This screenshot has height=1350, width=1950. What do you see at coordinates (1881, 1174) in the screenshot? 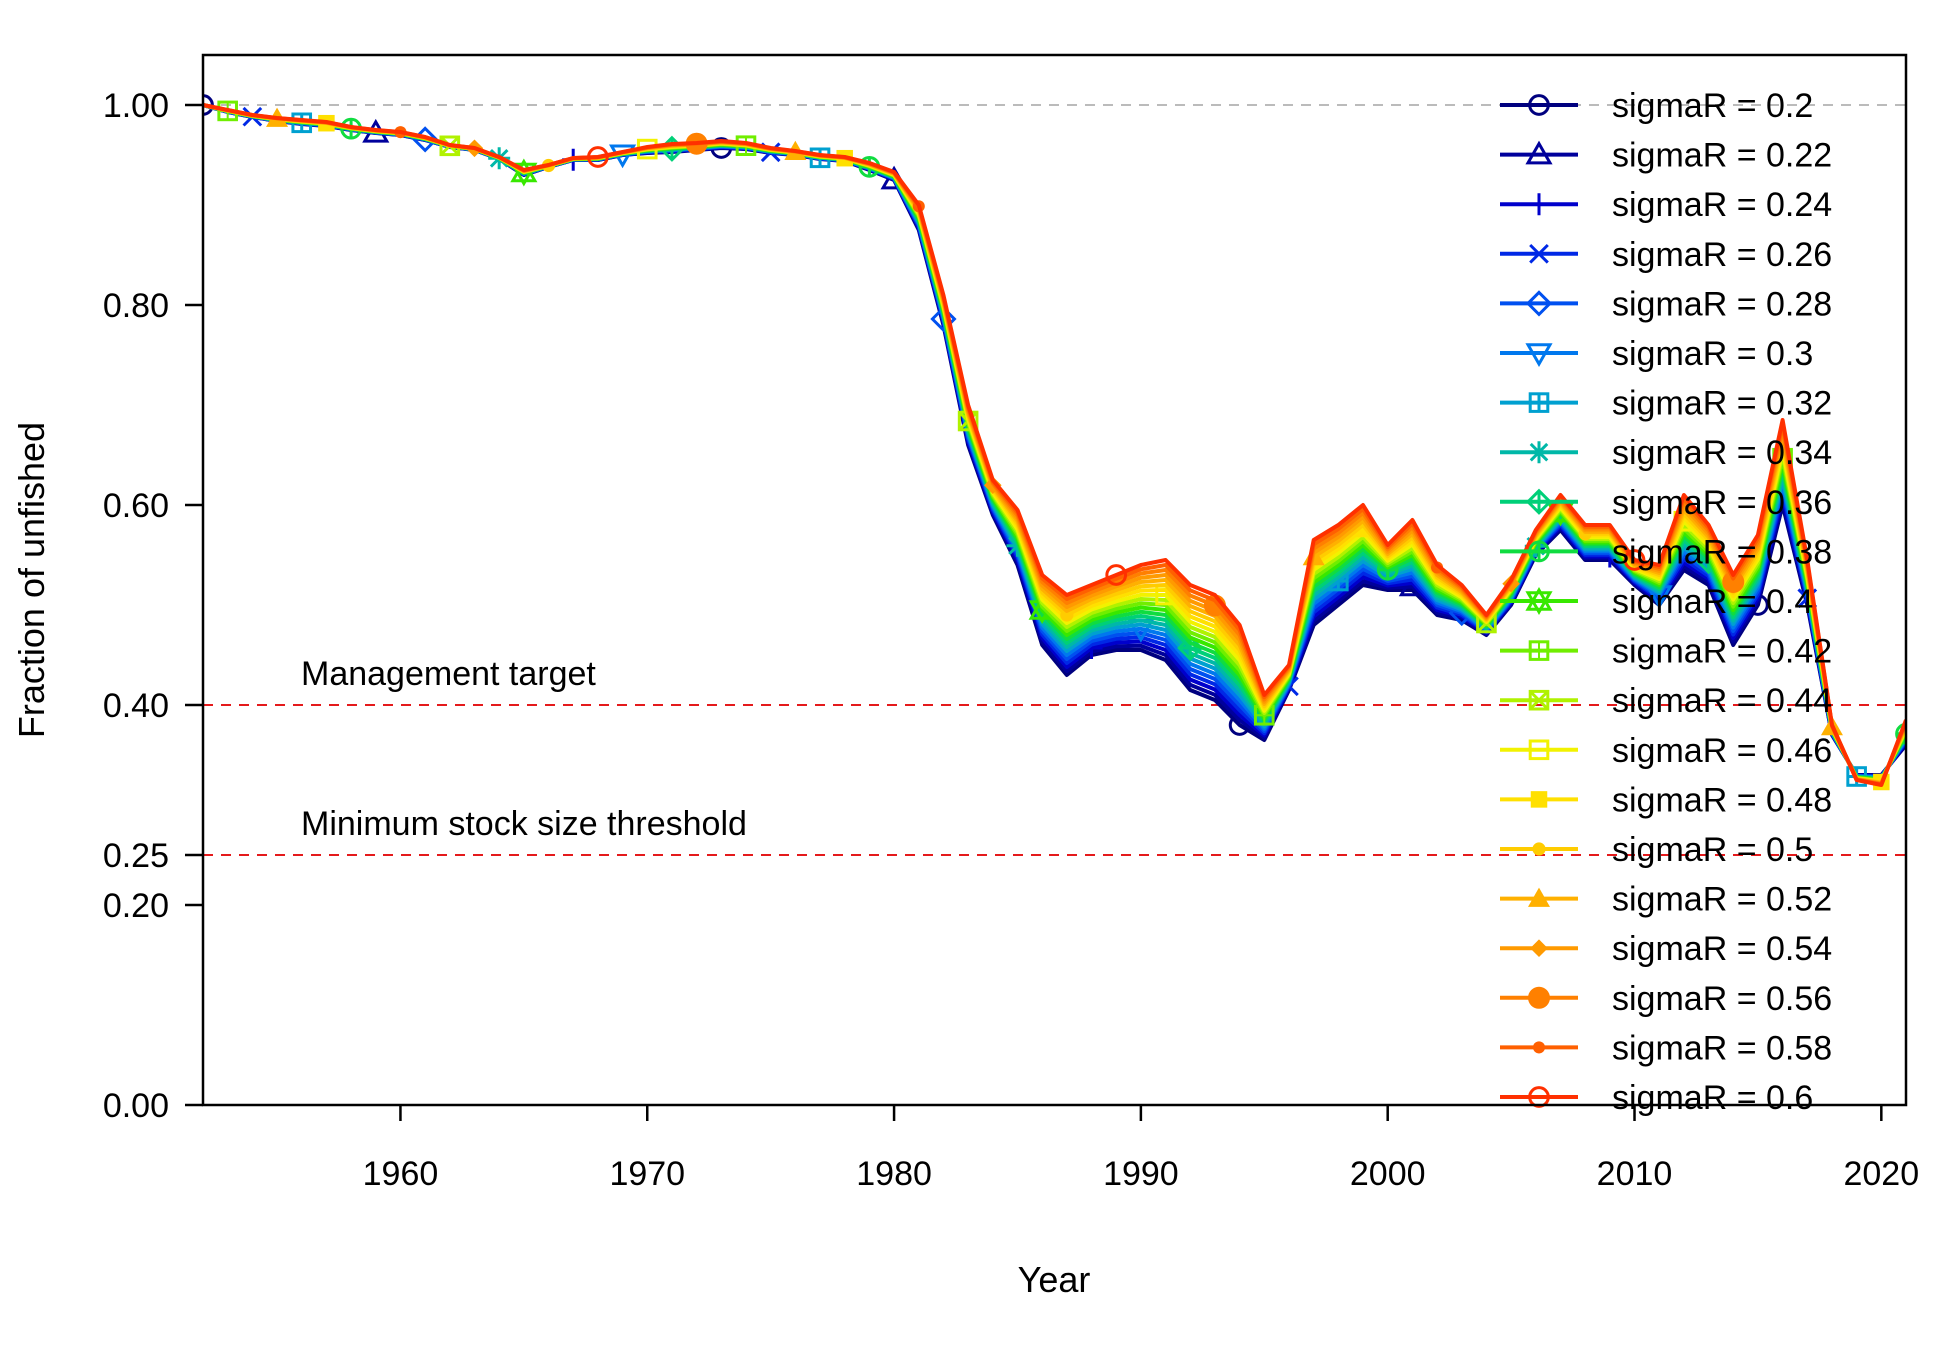
I see `x-tick-label: 2020` at bounding box center [1881, 1174].